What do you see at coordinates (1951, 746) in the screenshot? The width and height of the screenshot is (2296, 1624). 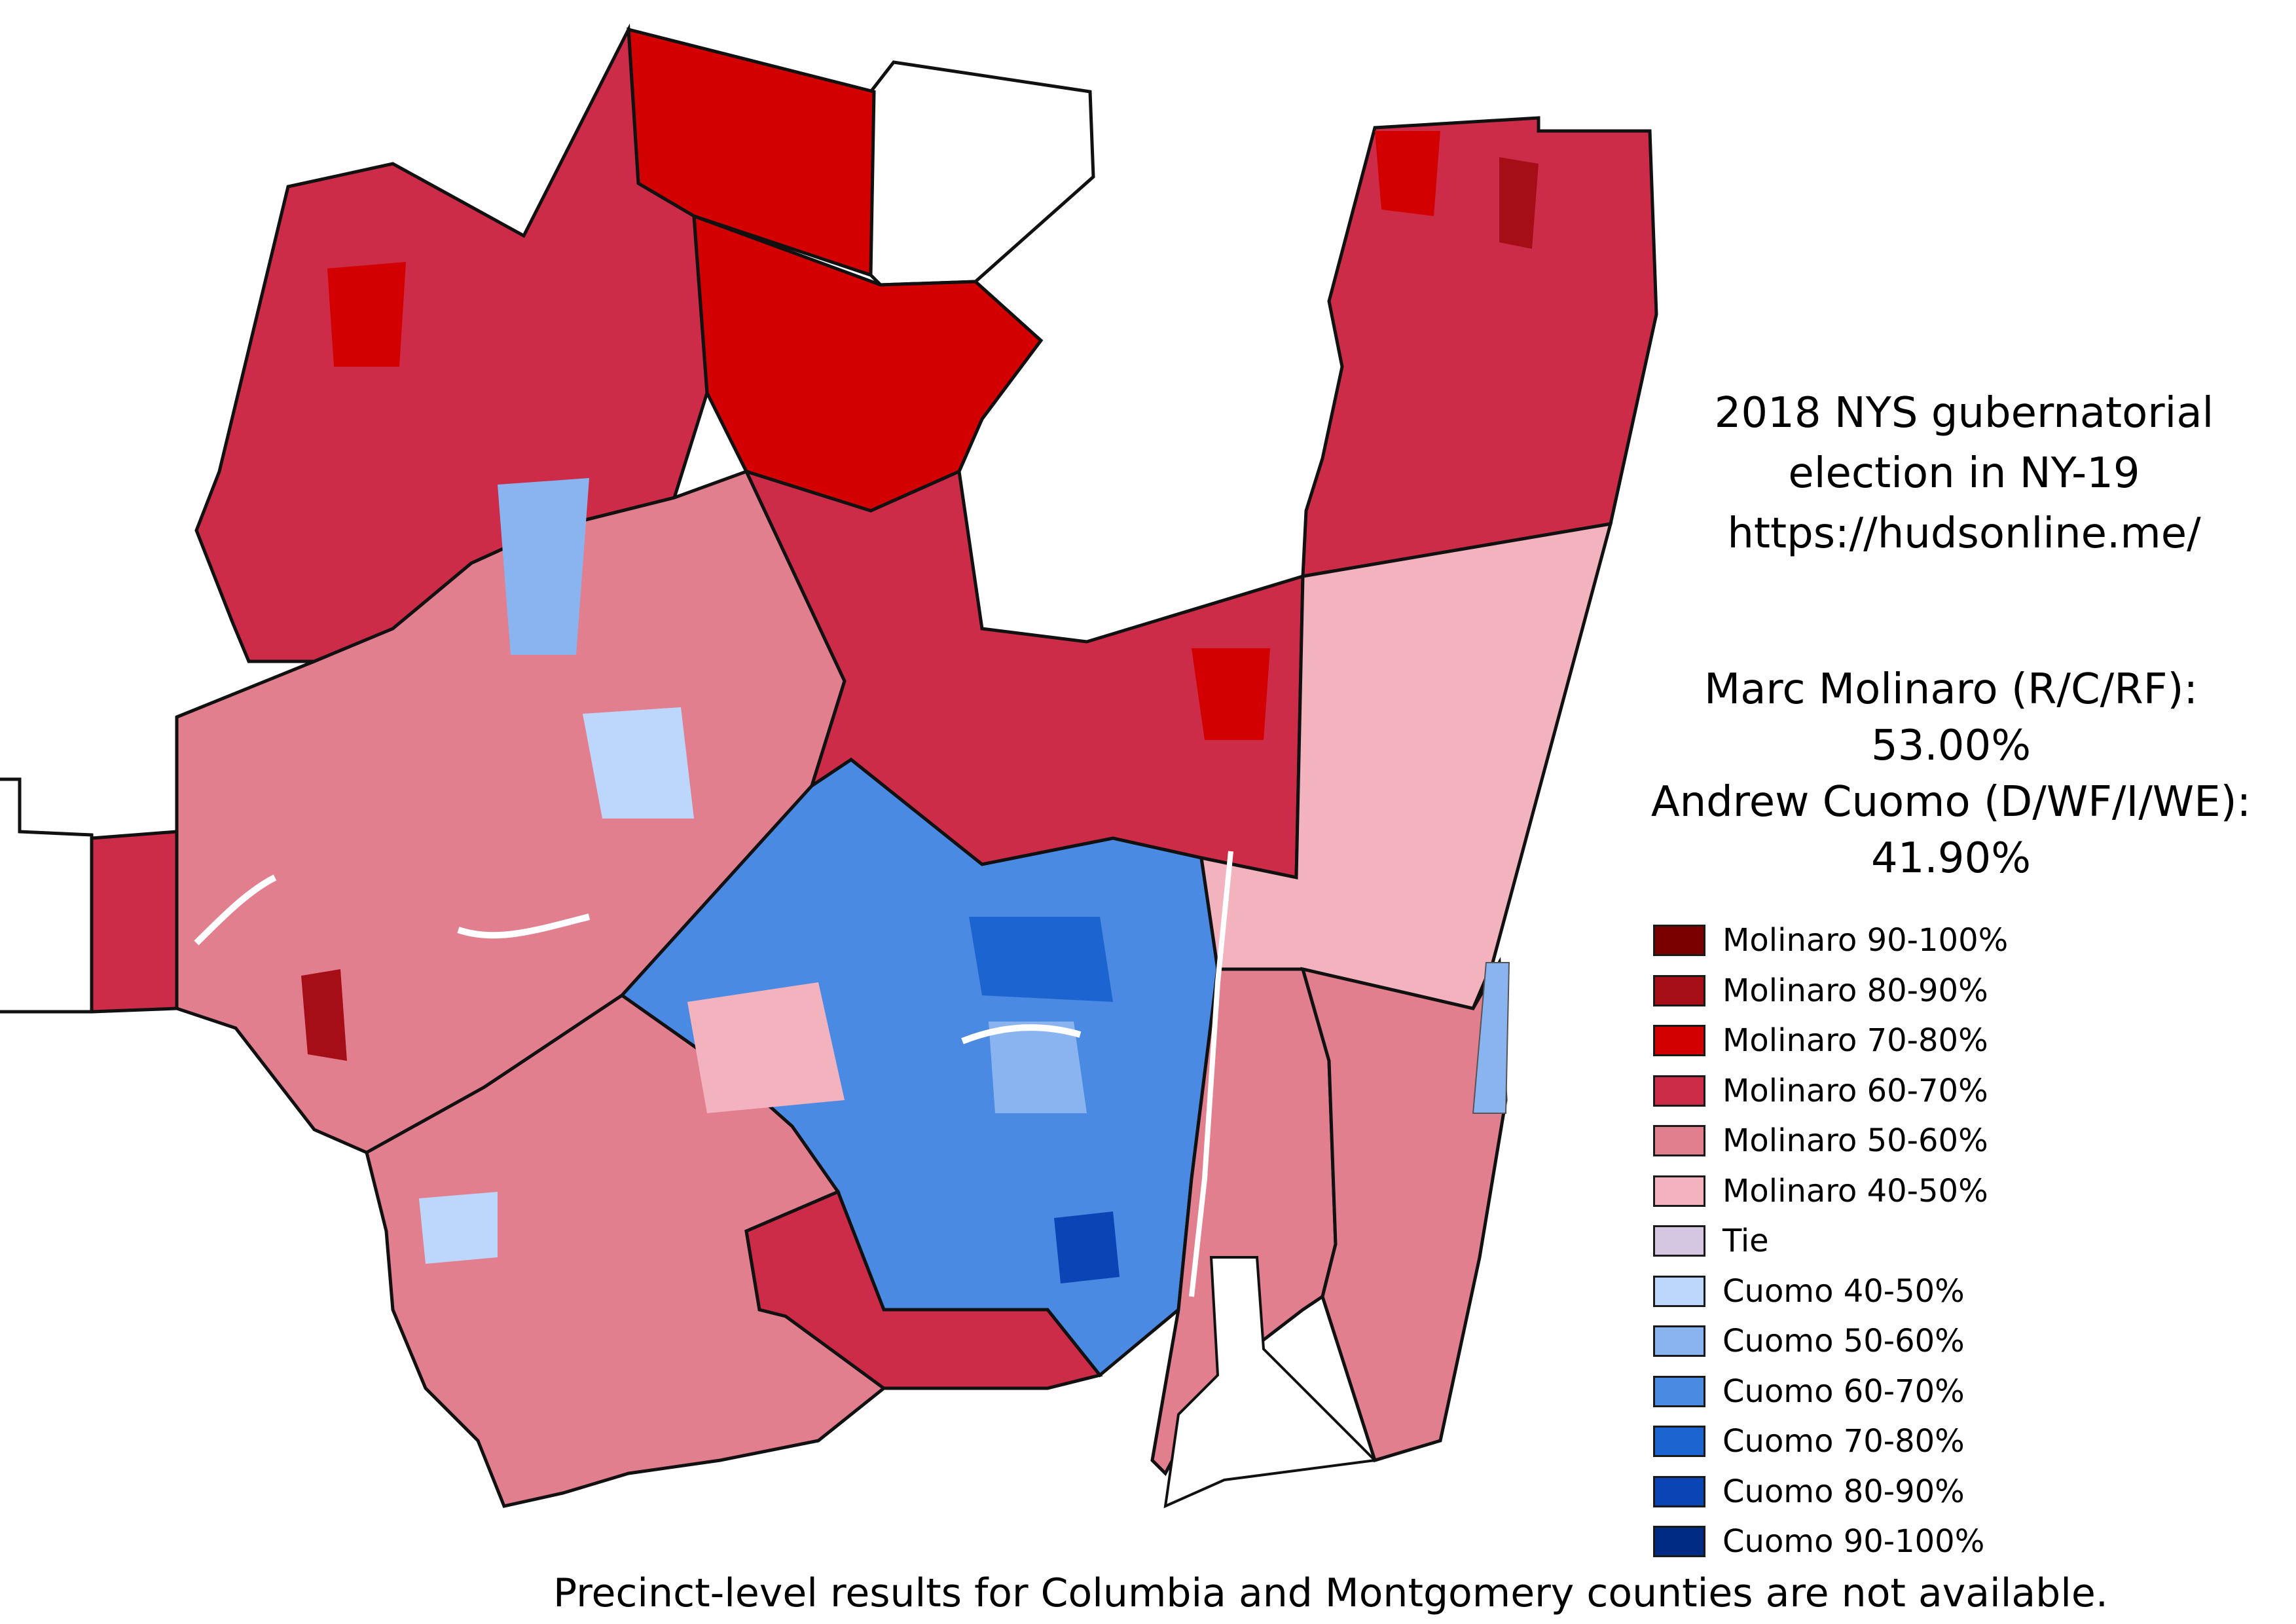 I see `candidate1-pct: 53.00%` at bounding box center [1951, 746].